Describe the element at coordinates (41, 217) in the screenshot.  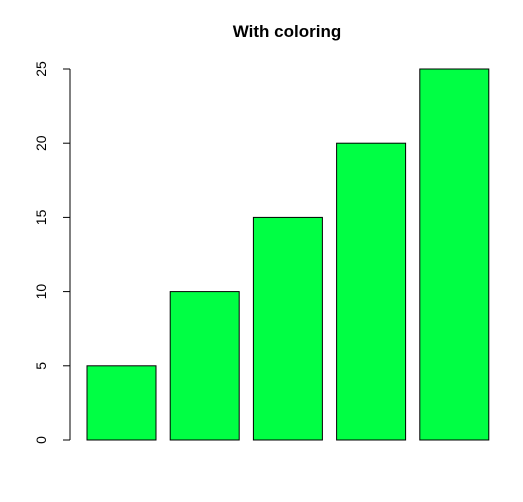
I see `y-tick-label: 15` at that location.